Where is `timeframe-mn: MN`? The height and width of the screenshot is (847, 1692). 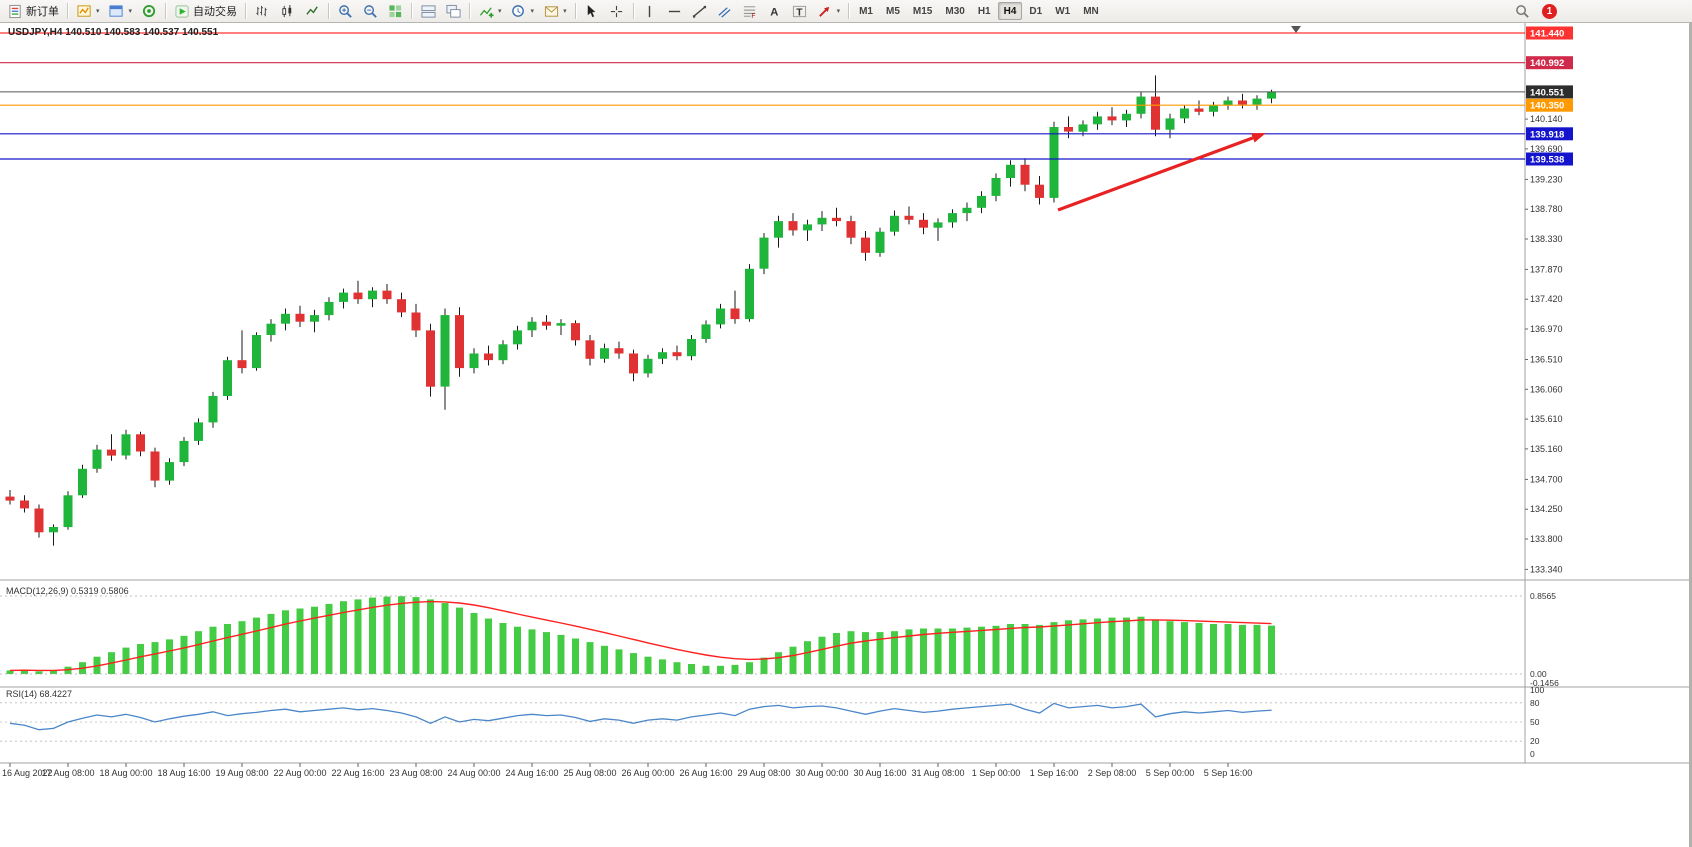 timeframe-mn: MN is located at coordinates (1091, 11).